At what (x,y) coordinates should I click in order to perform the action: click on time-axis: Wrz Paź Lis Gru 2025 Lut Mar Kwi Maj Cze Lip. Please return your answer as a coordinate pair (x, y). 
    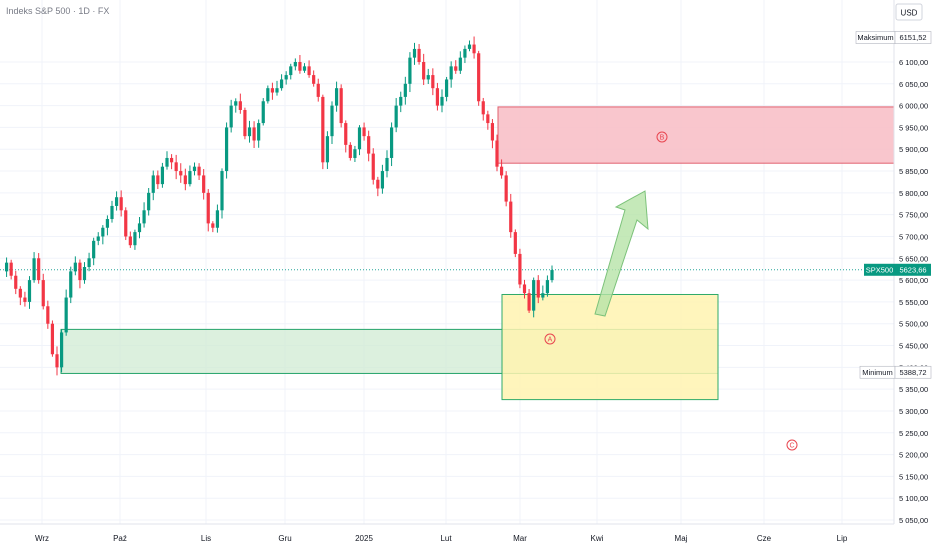
    Looking at the image, I should click on (447, 533).